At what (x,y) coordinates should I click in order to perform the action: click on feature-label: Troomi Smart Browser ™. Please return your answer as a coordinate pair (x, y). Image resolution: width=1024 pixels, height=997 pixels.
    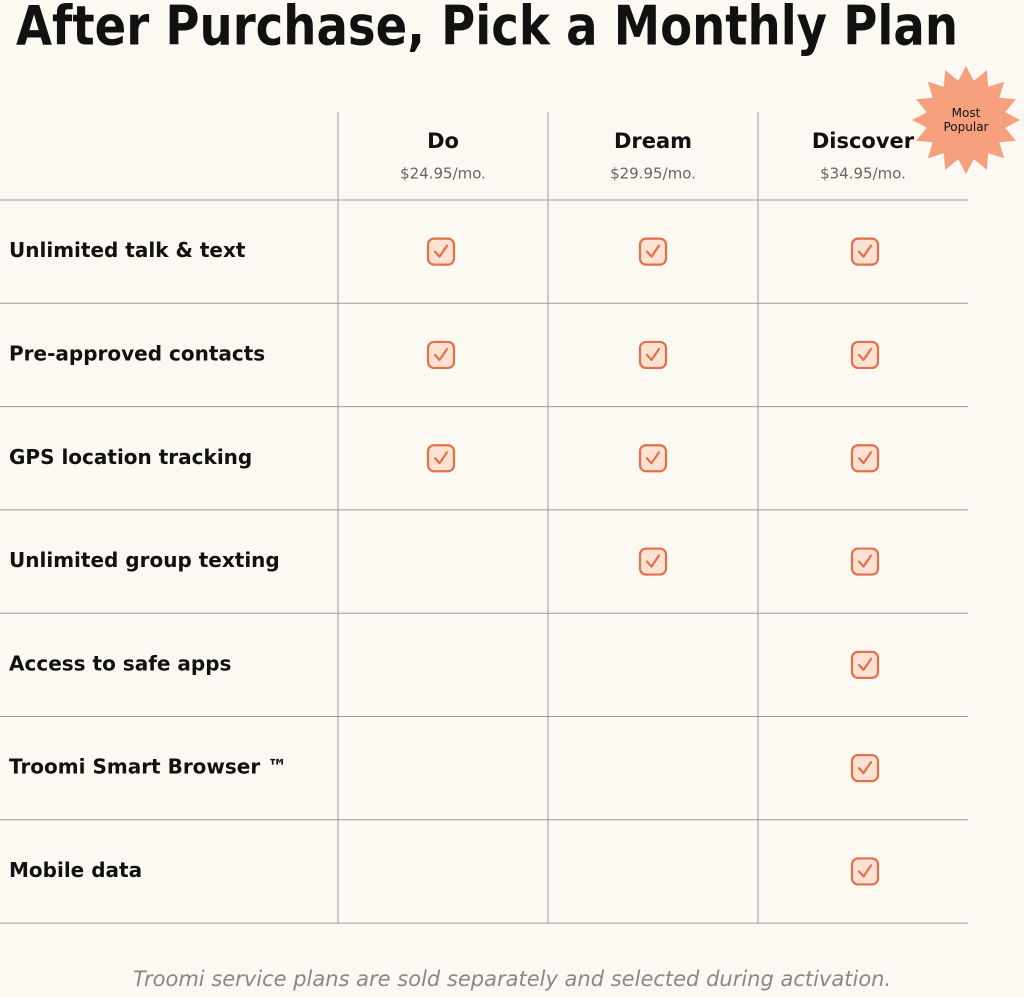
    Looking at the image, I should click on (148, 767).